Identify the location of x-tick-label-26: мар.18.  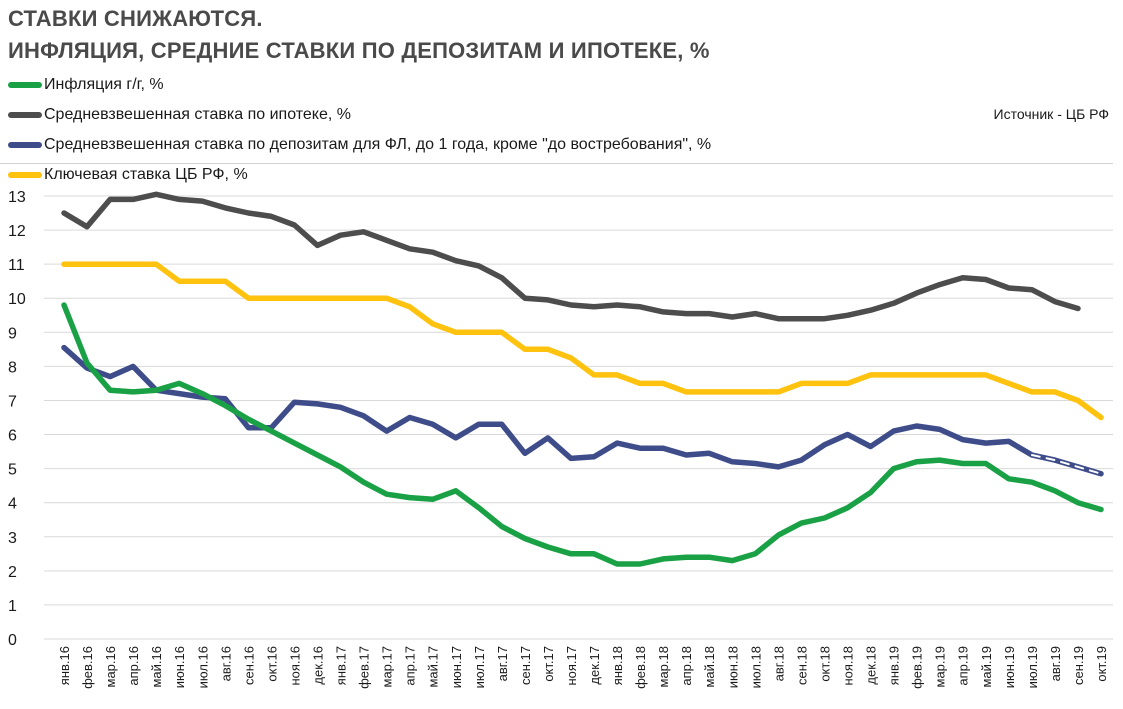
(663, 666).